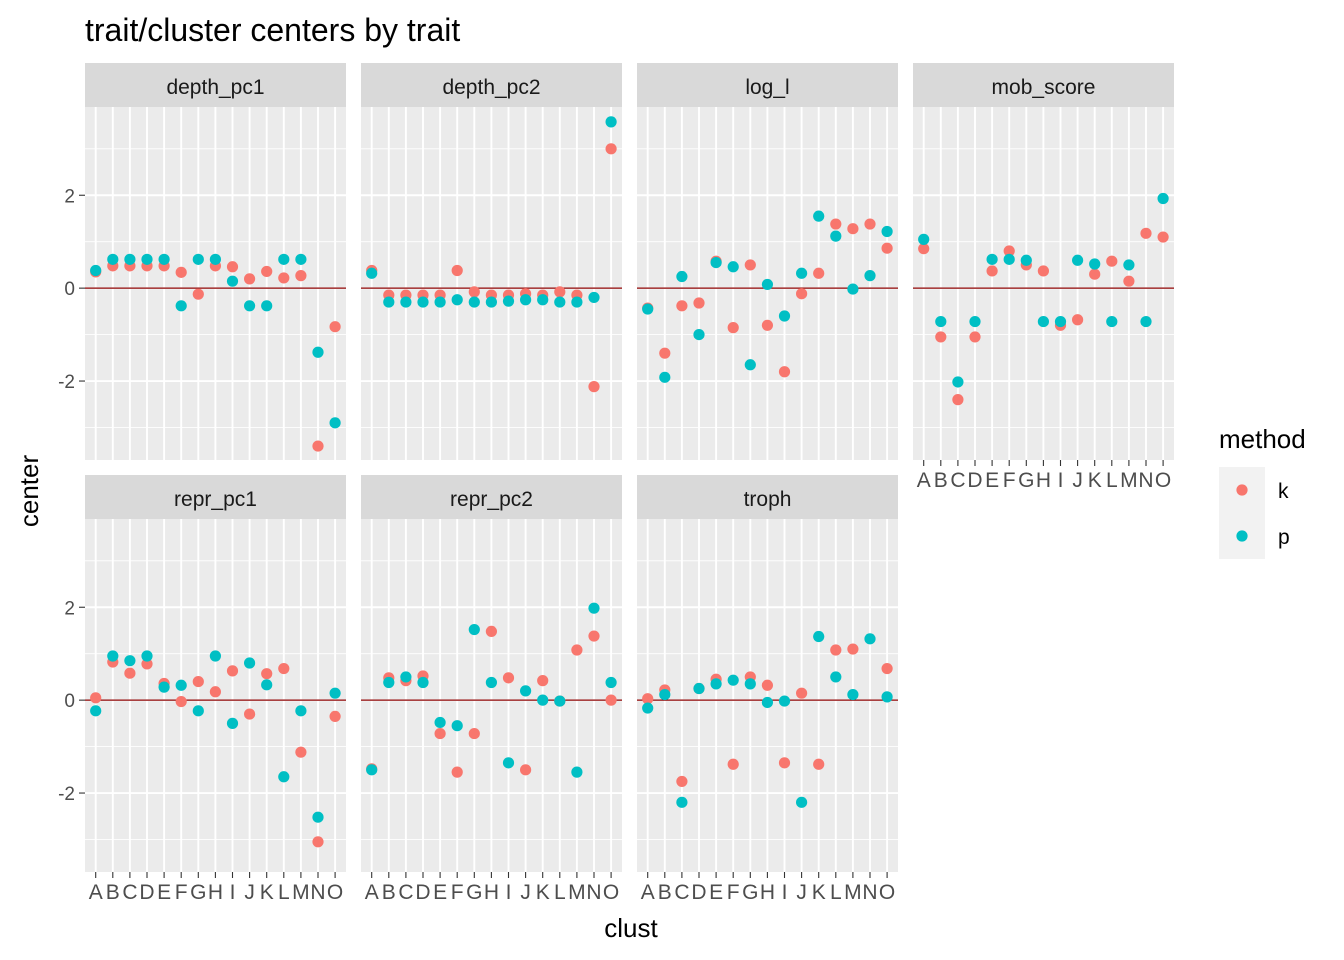  I want to click on x-tick-label: C, so click(129, 892).